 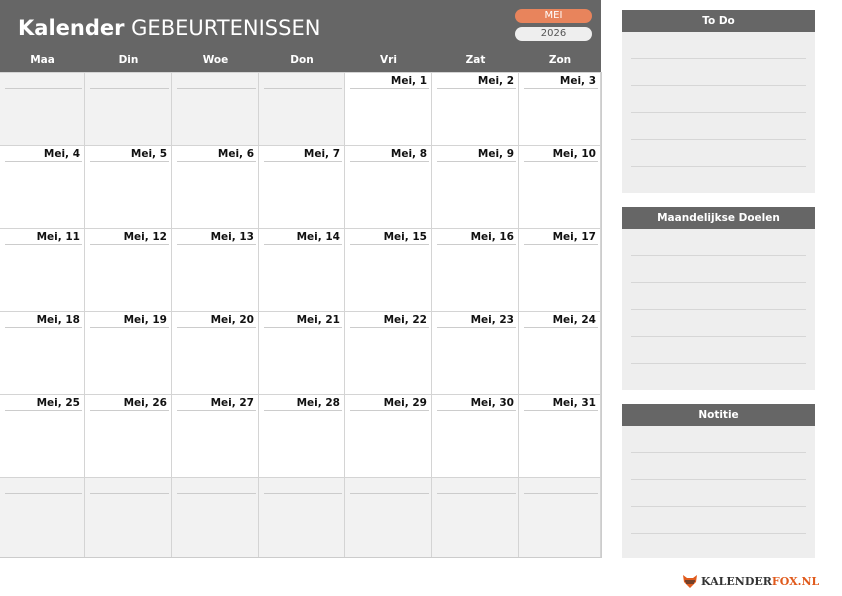 What do you see at coordinates (405, 237) in the screenshot?
I see `day-label: Mei, 15` at bounding box center [405, 237].